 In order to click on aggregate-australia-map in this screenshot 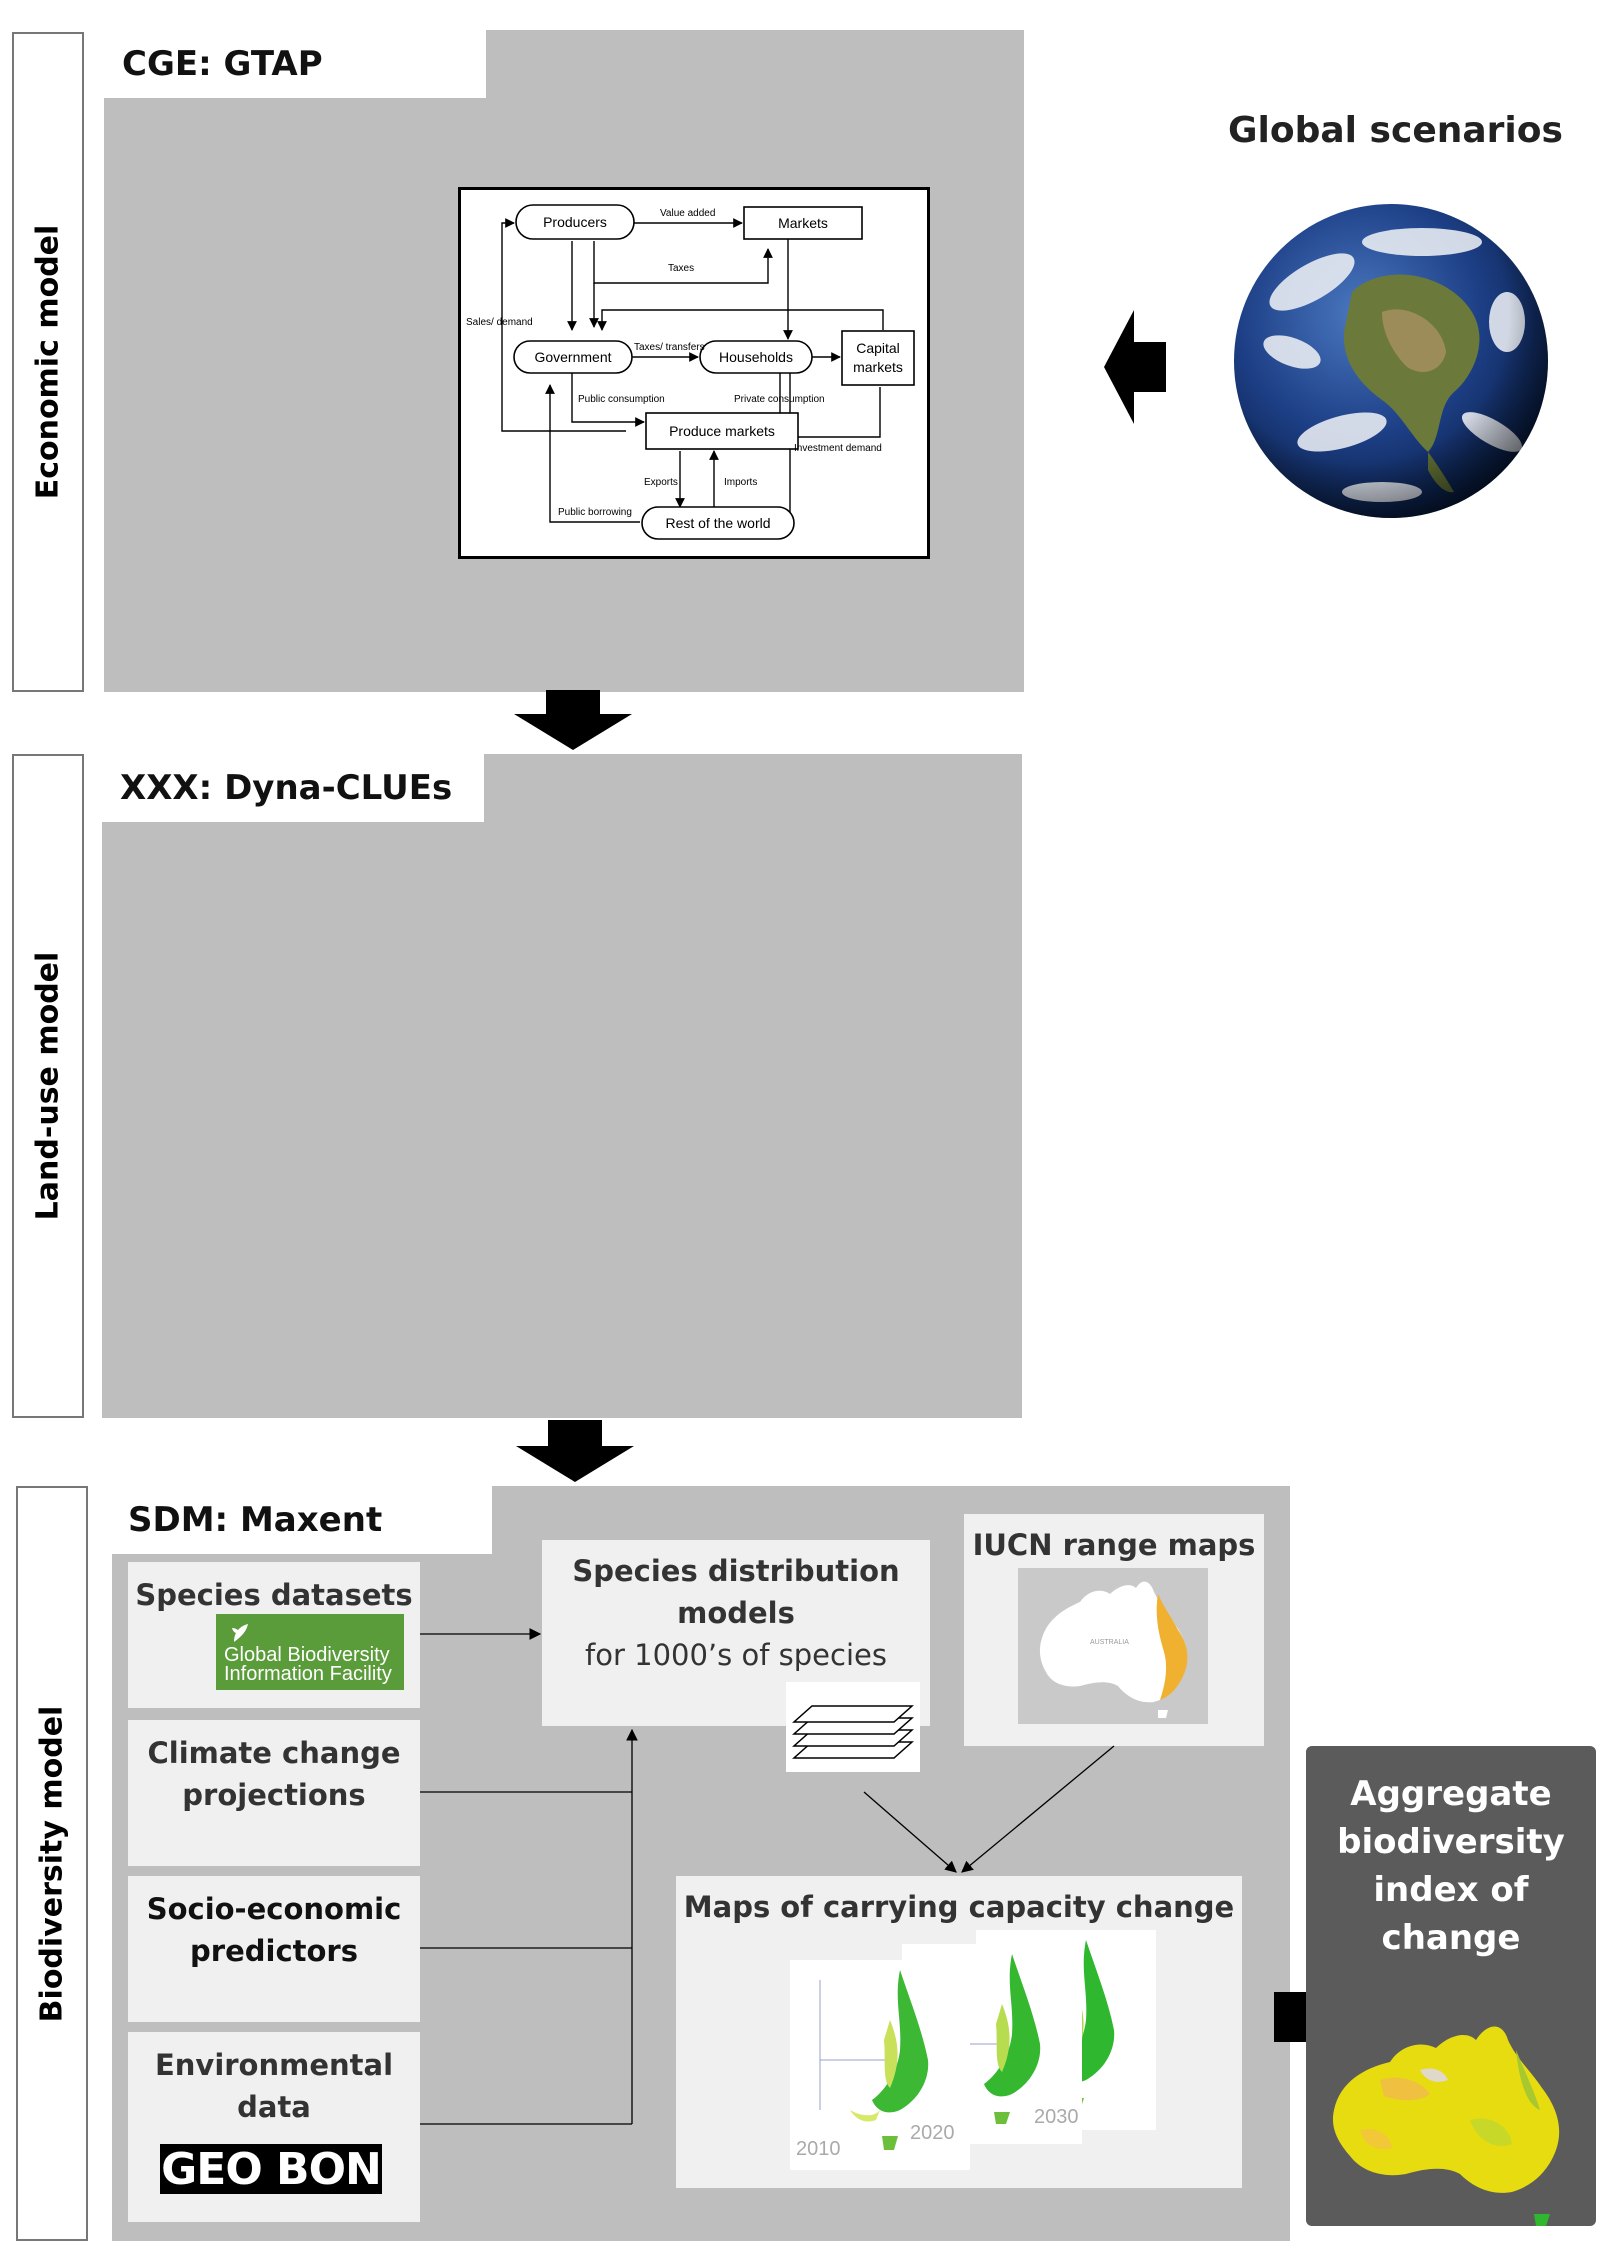, I will do `click(1446, 2126)`.